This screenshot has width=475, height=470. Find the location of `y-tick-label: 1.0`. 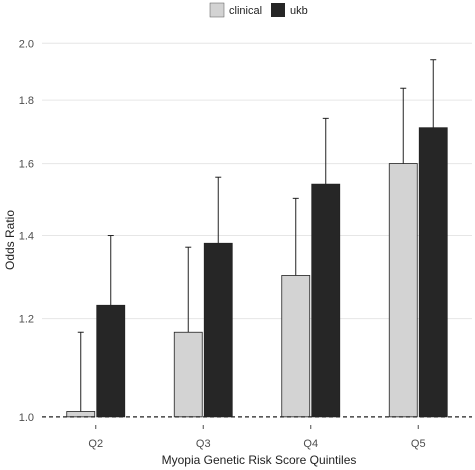

y-tick-label: 1.0 is located at coordinates (26, 418).